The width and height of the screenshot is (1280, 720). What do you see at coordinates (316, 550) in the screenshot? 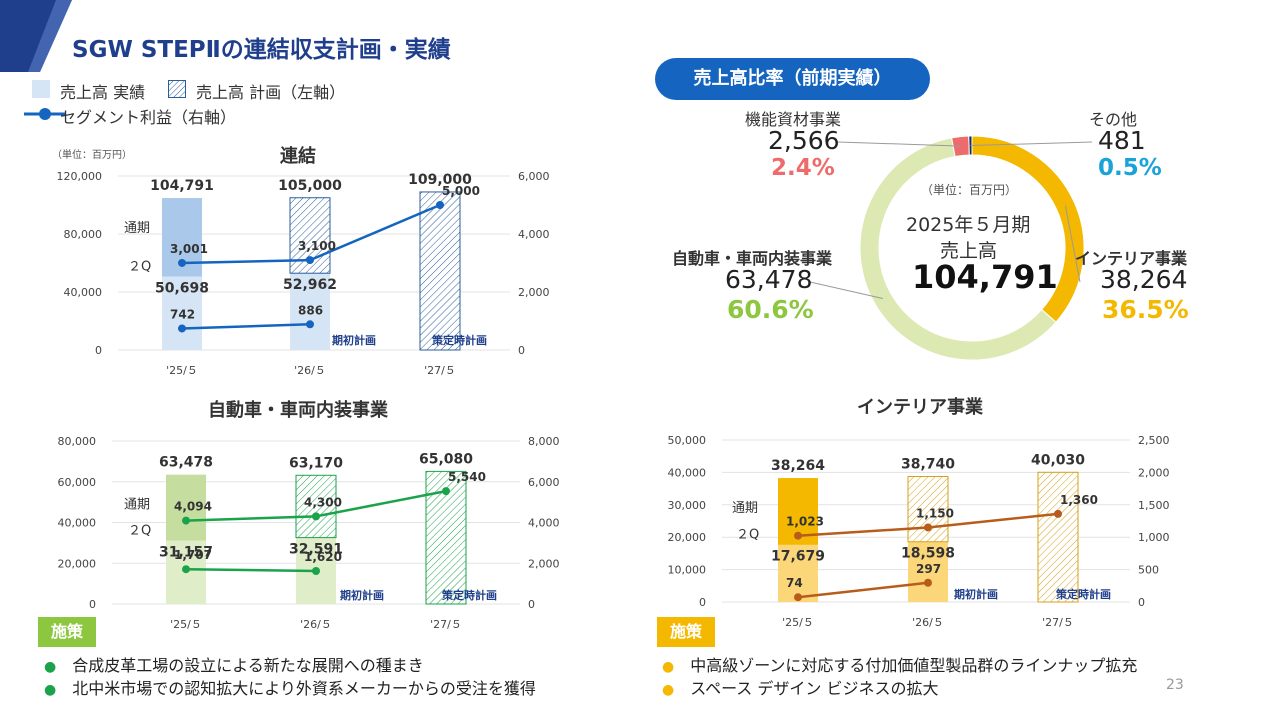
I see `half-year-value-label: 32,591` at bounding box center [316, 550].